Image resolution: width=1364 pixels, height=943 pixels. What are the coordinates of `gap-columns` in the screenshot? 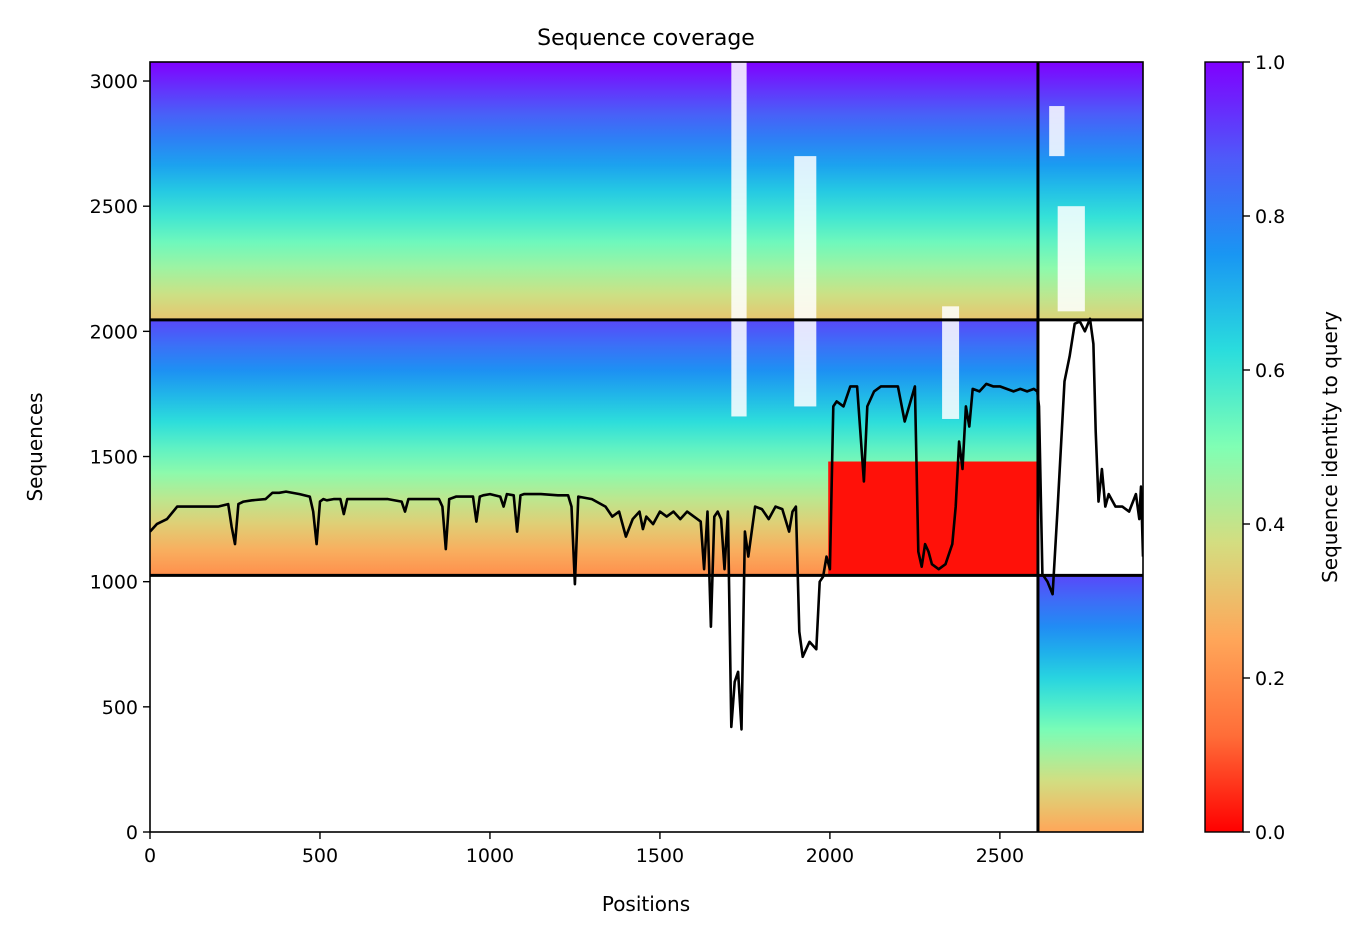 It's located at (908, 240).